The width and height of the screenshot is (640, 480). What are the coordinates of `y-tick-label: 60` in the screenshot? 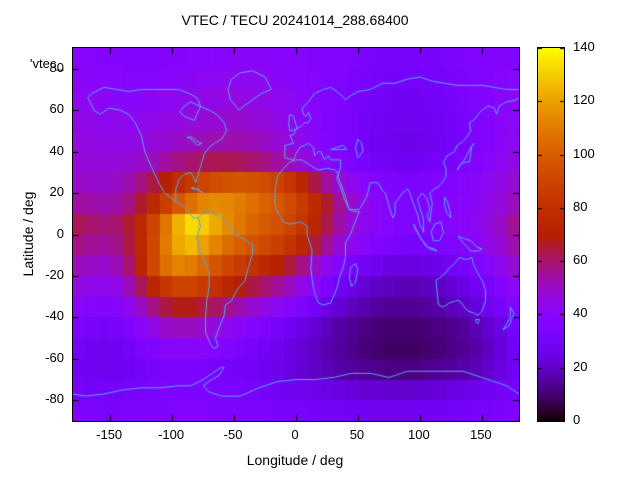 It's located at (56, 109).